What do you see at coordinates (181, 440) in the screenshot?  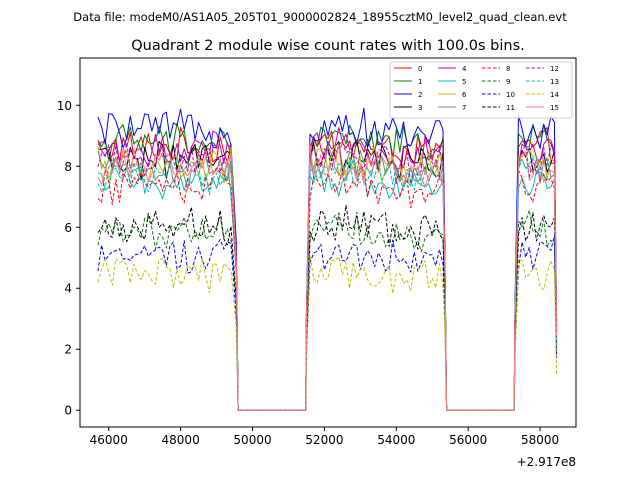 I see `x-tick-label: 48000` at bounding box center [181, 440].